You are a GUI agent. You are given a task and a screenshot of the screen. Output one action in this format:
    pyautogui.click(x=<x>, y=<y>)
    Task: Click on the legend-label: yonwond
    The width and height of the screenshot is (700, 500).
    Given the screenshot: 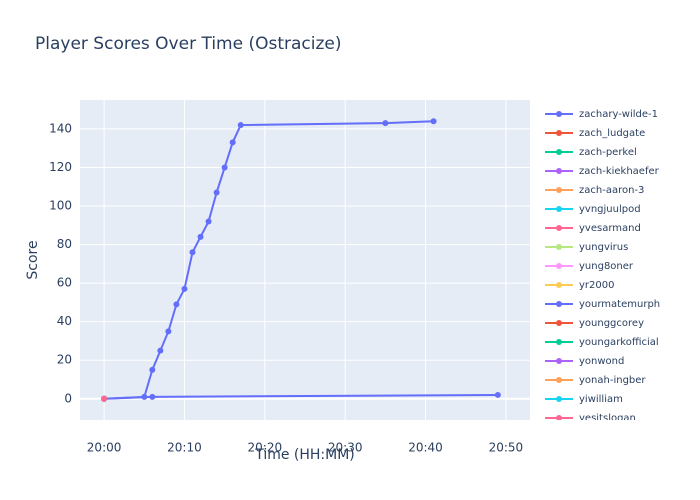 What is the action you would take?
    pyautogui.click(x=601, y=361)
    